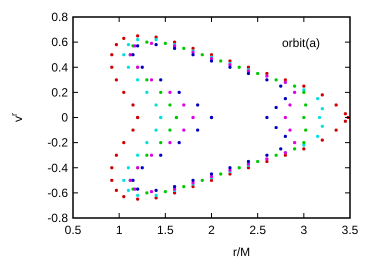 The height and width of the screenshot is (262, 375). Describe the element at coordinates (59, 92) in the screenshot. I see `y-tick-label: 0.2` at that location.